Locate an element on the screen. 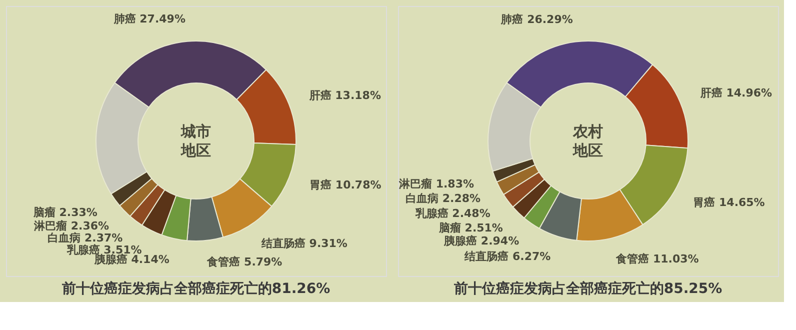  text: 前十位癌症发病占全部癌症死亡的81.26% is located at coordinates (195, 288).